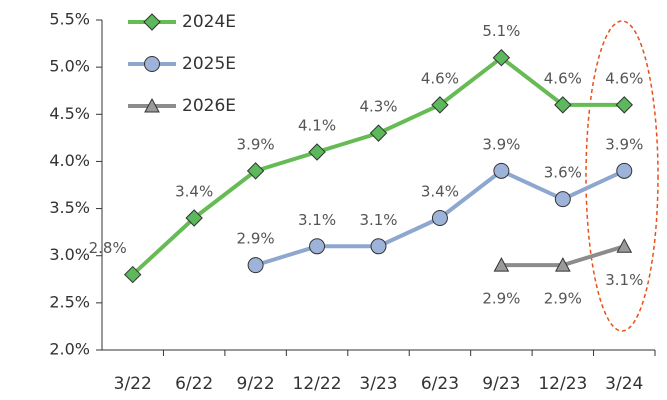 The width and height of the screenshot is (667, 400). I want to click on legend-label: 2024E, so click(209, 22).